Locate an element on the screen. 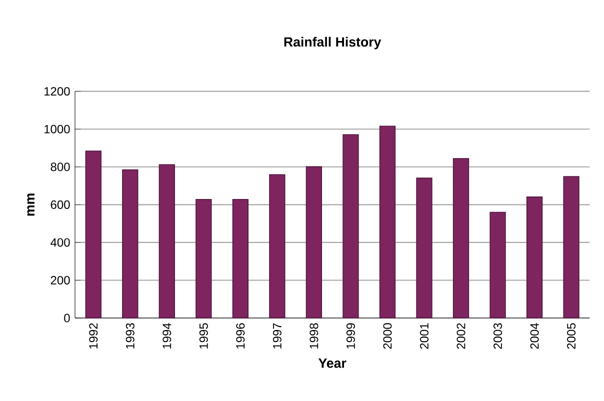 This screenshot has width=604, height=401. y-axis-title: mm is located at coordinates (30, 205).